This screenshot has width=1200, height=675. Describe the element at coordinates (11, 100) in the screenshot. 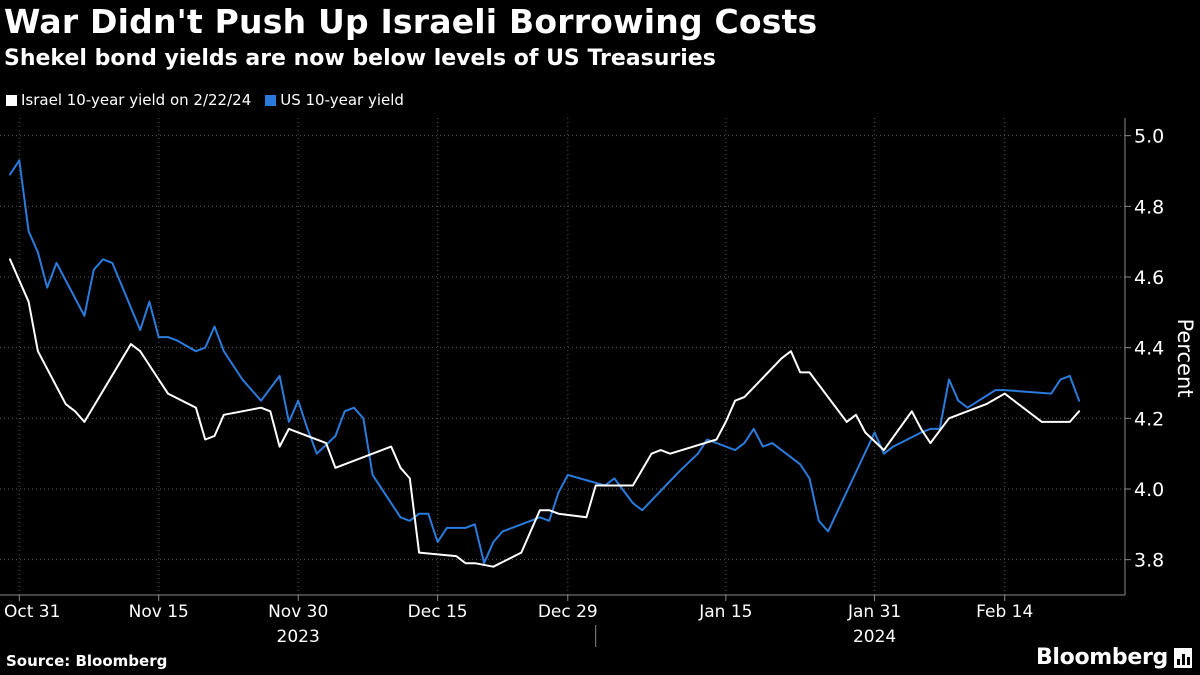

I see `legend-swatch-israel` at that location.